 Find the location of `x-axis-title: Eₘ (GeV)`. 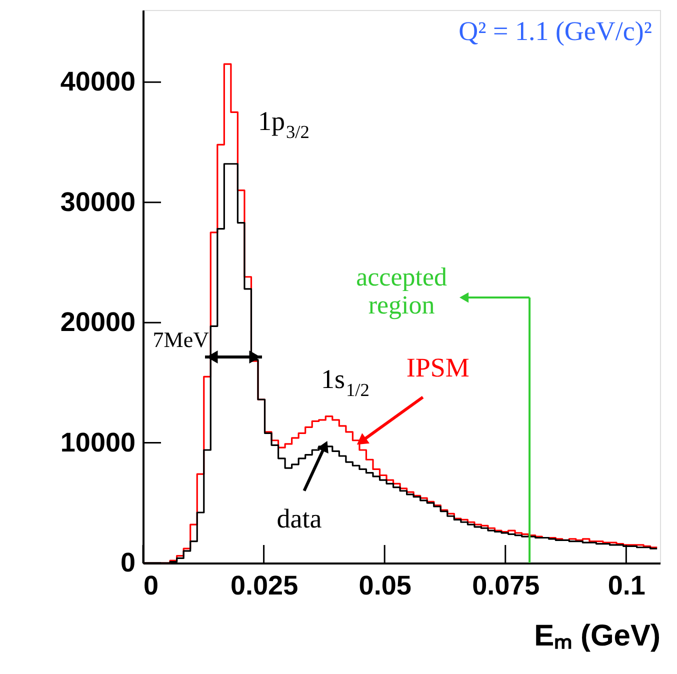

x-axis-title: Eₘ (GeV) is located at coordinates (597, 636).